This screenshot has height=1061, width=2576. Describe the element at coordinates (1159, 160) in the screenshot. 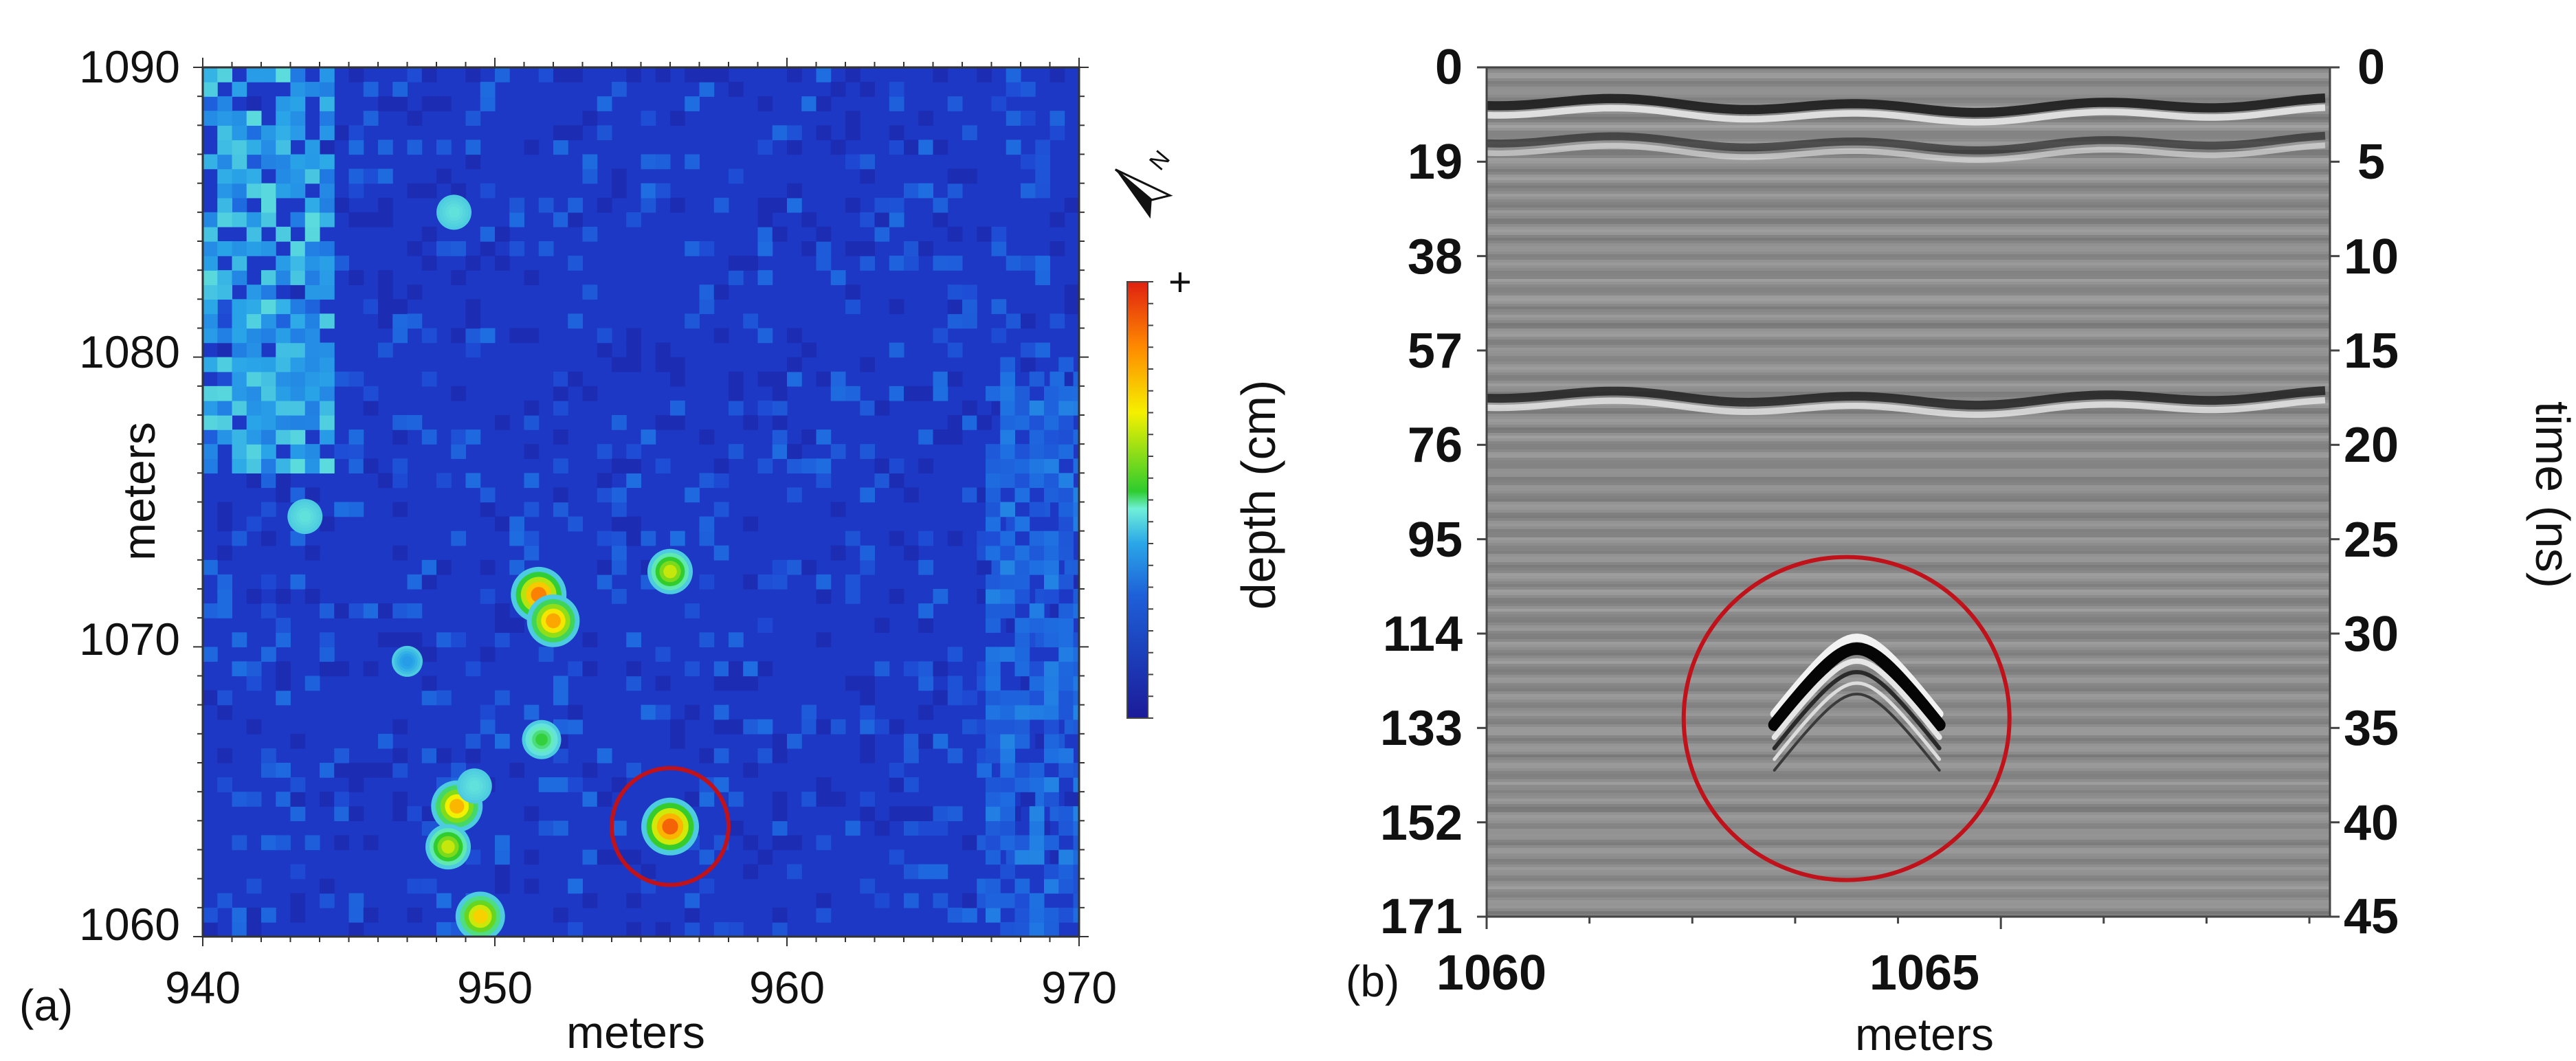

I see `north-arrow-label: N` at that location.